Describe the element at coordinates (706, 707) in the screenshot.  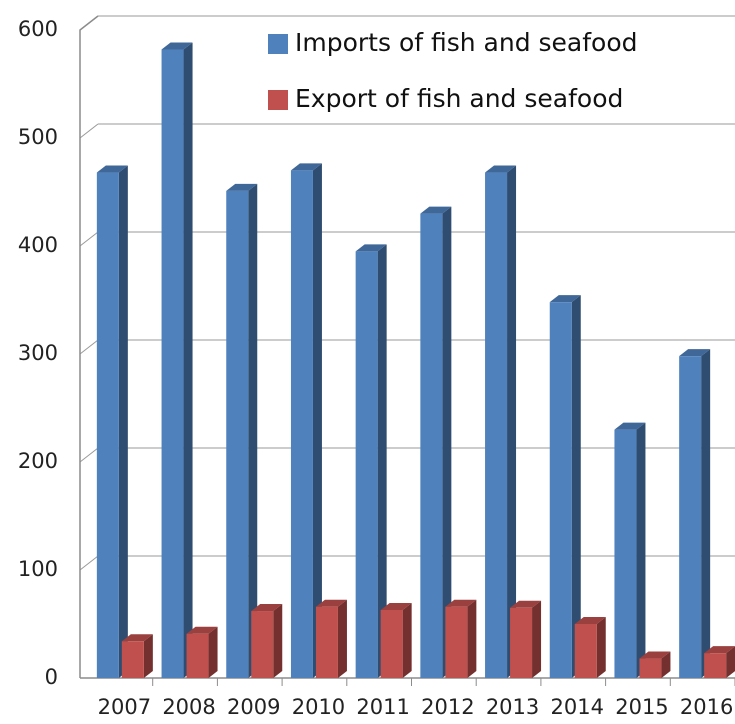
I see `x-tick-label: 2016` at that location.